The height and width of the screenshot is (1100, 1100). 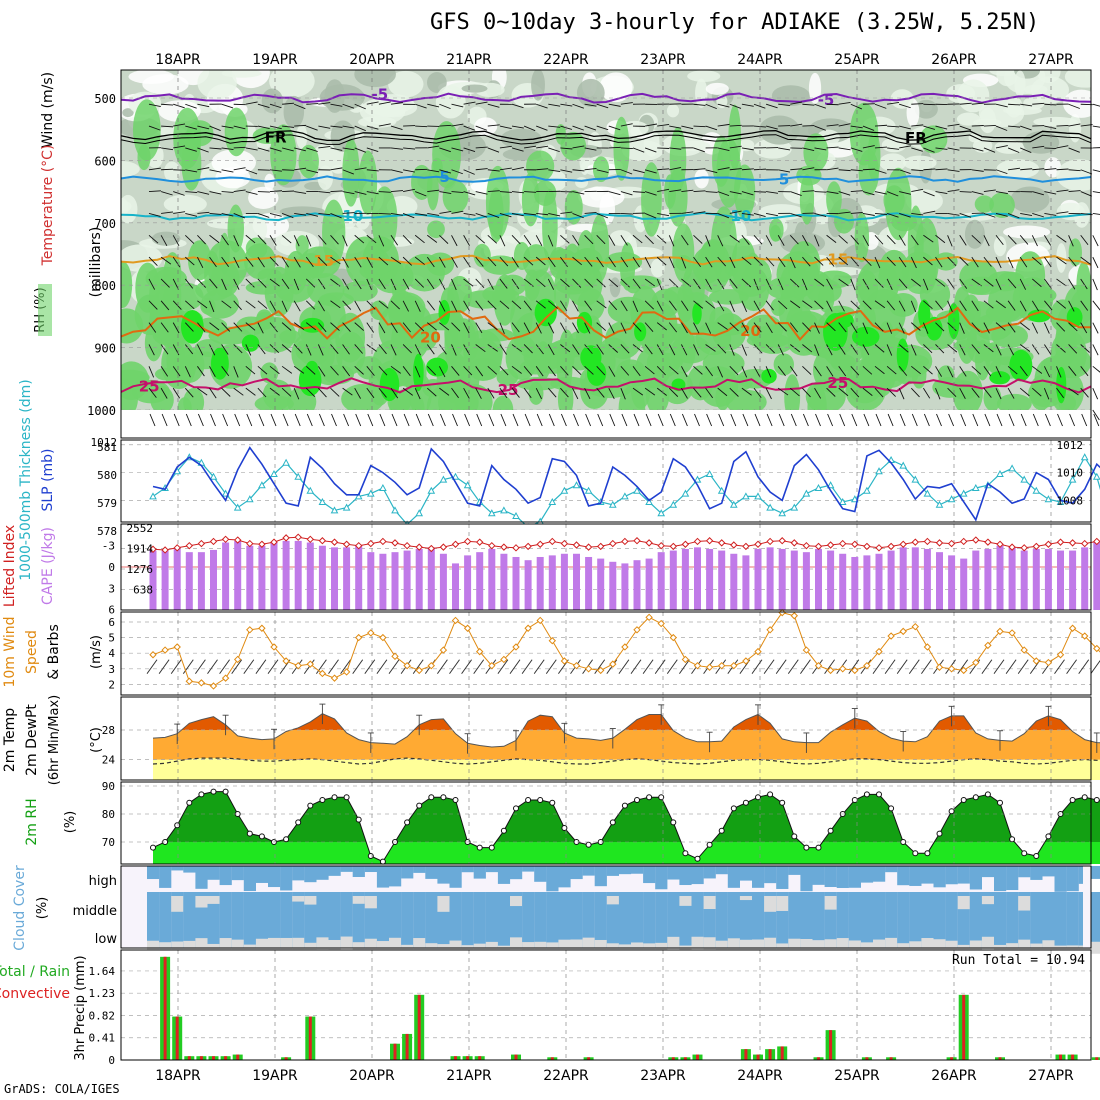 What do you see at coordinates (35, 972) in the screenshot?
I see `precip-legend-total: Total / Rain` at bounding box center [35, 972].